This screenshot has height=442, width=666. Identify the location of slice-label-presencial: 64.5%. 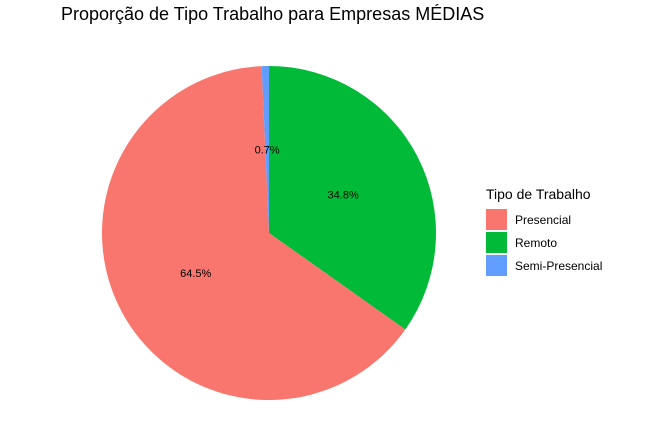
(195, 274).